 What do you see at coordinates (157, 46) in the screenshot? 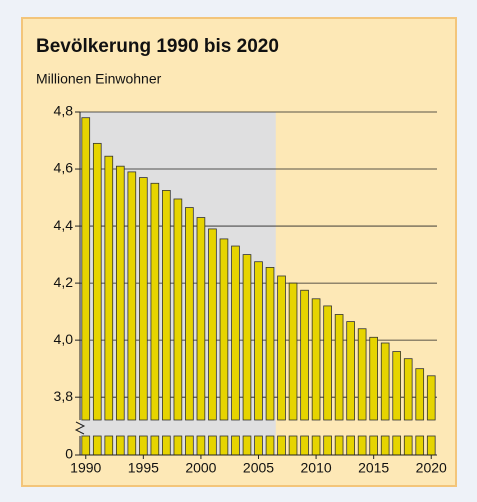
I see `chart-title: Bevölkerung 1990 bis 2020` at bounding box center [157, 46].